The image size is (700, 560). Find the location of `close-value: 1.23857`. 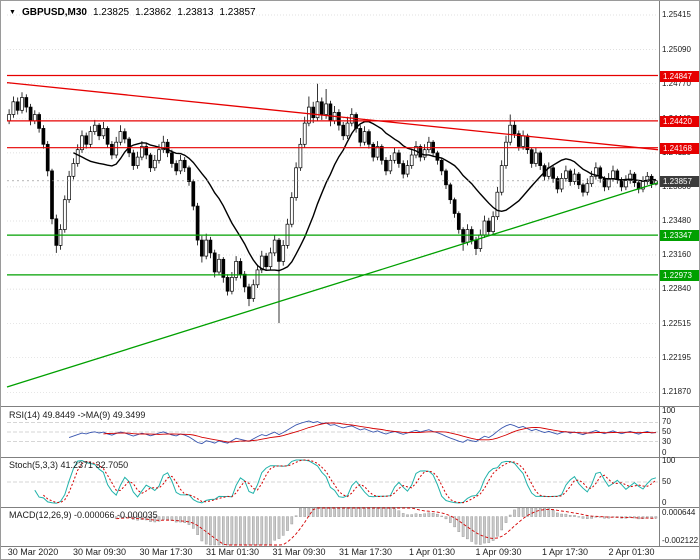

close-value: 1.23857 is located at coordinates (237, 12).